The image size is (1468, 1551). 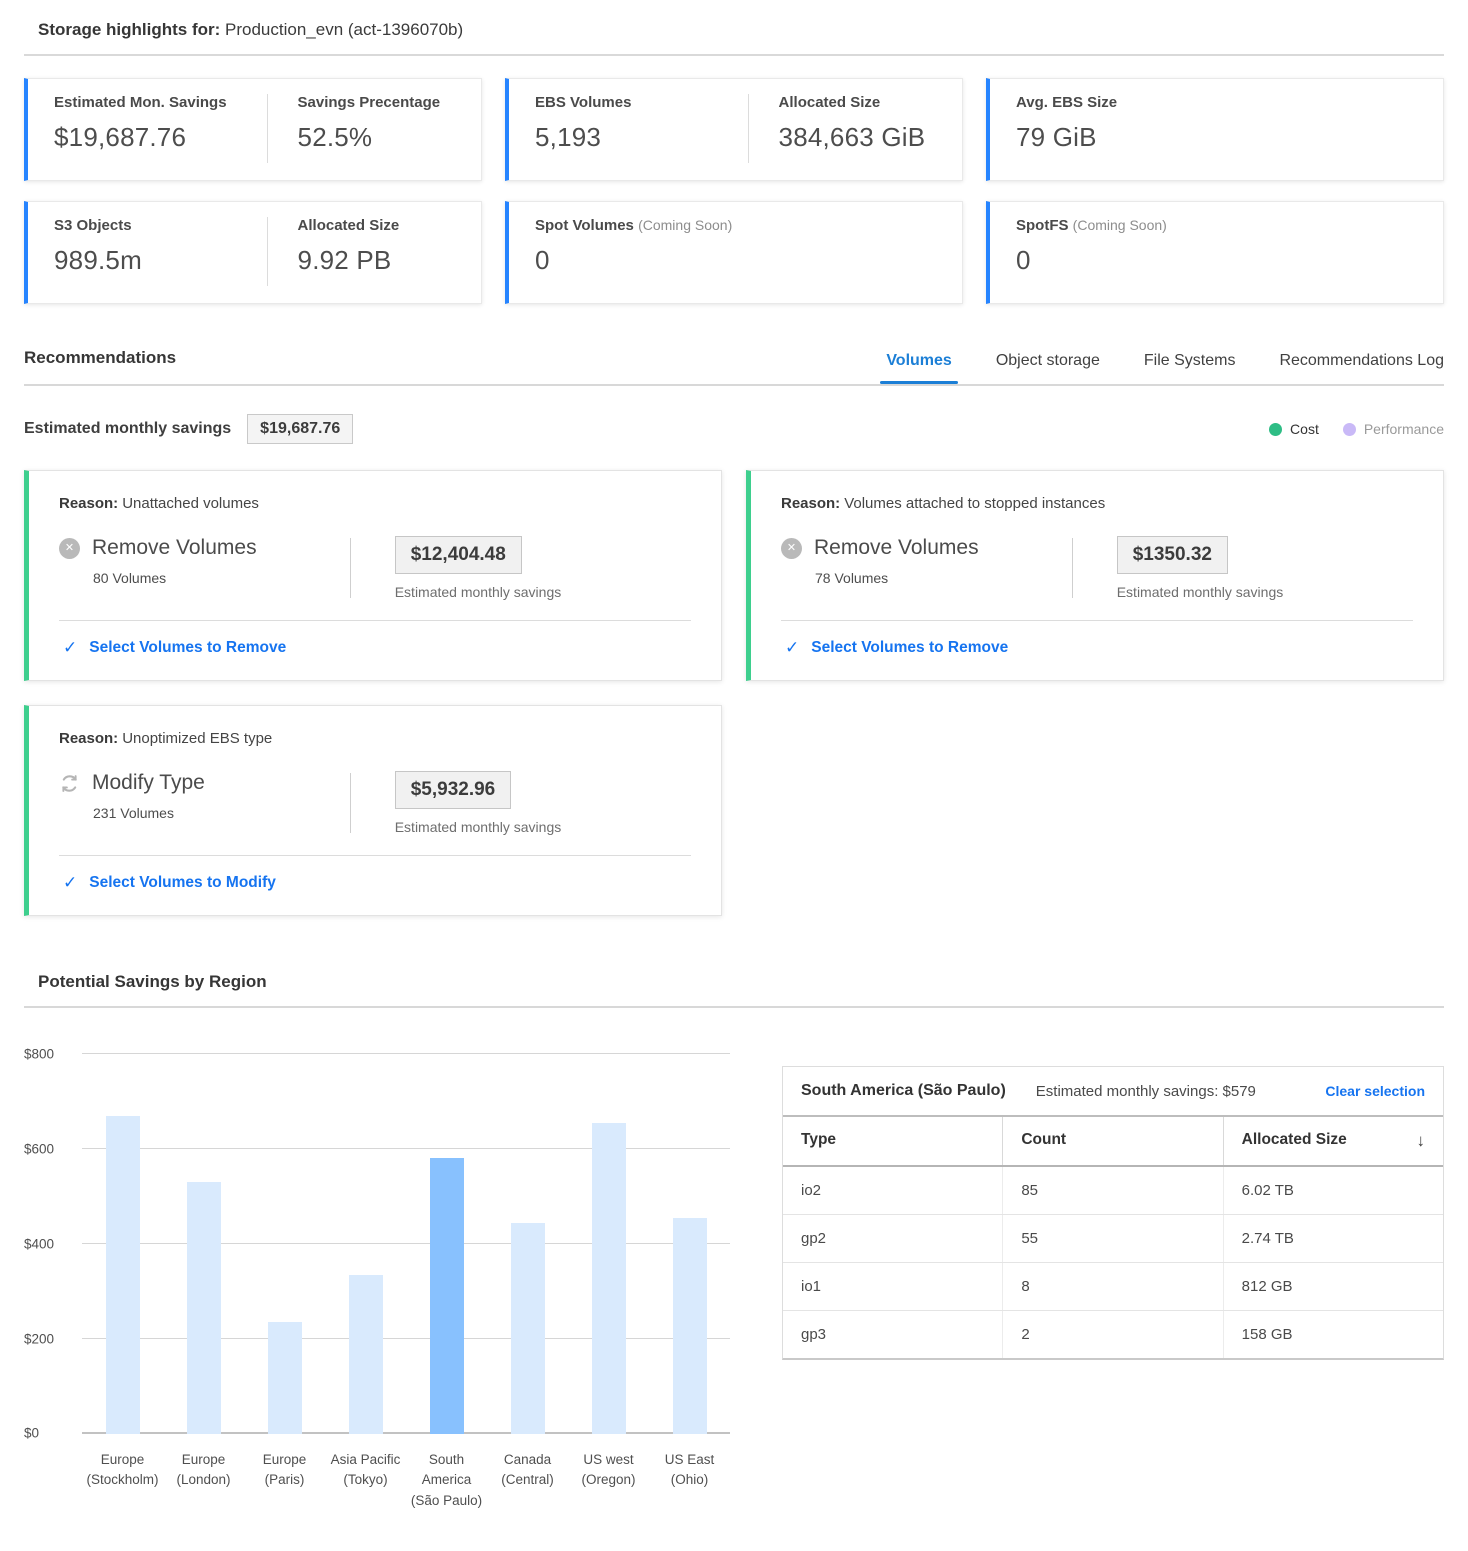 What do you see at coordinates (39, 1243) in the screenshot?
I see `y-tick-label: $400` at bounding box center [39, 1243].